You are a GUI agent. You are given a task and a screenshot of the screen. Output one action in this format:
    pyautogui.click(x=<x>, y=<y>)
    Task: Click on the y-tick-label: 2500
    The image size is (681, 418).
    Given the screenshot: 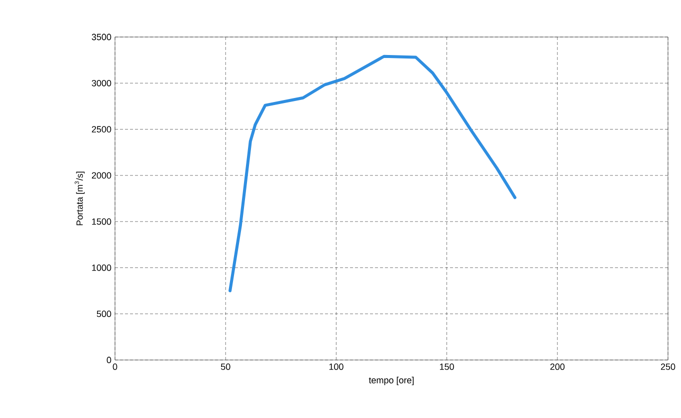 What is the action you would take?
    pyautogui.click(x=102, y=129)
    